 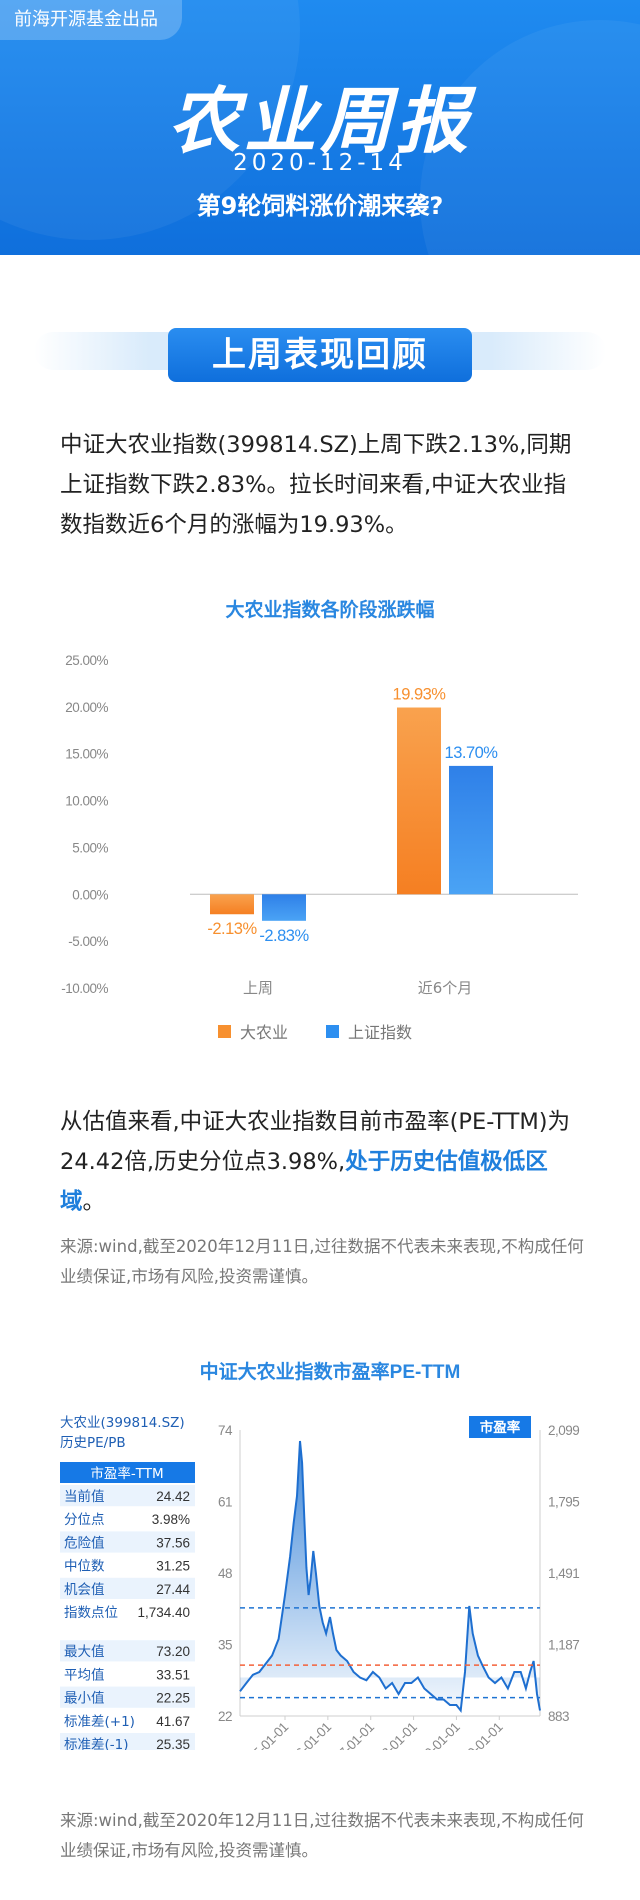 I want to click on y-tick-label: 25.00%, so click(x=86, y=660).